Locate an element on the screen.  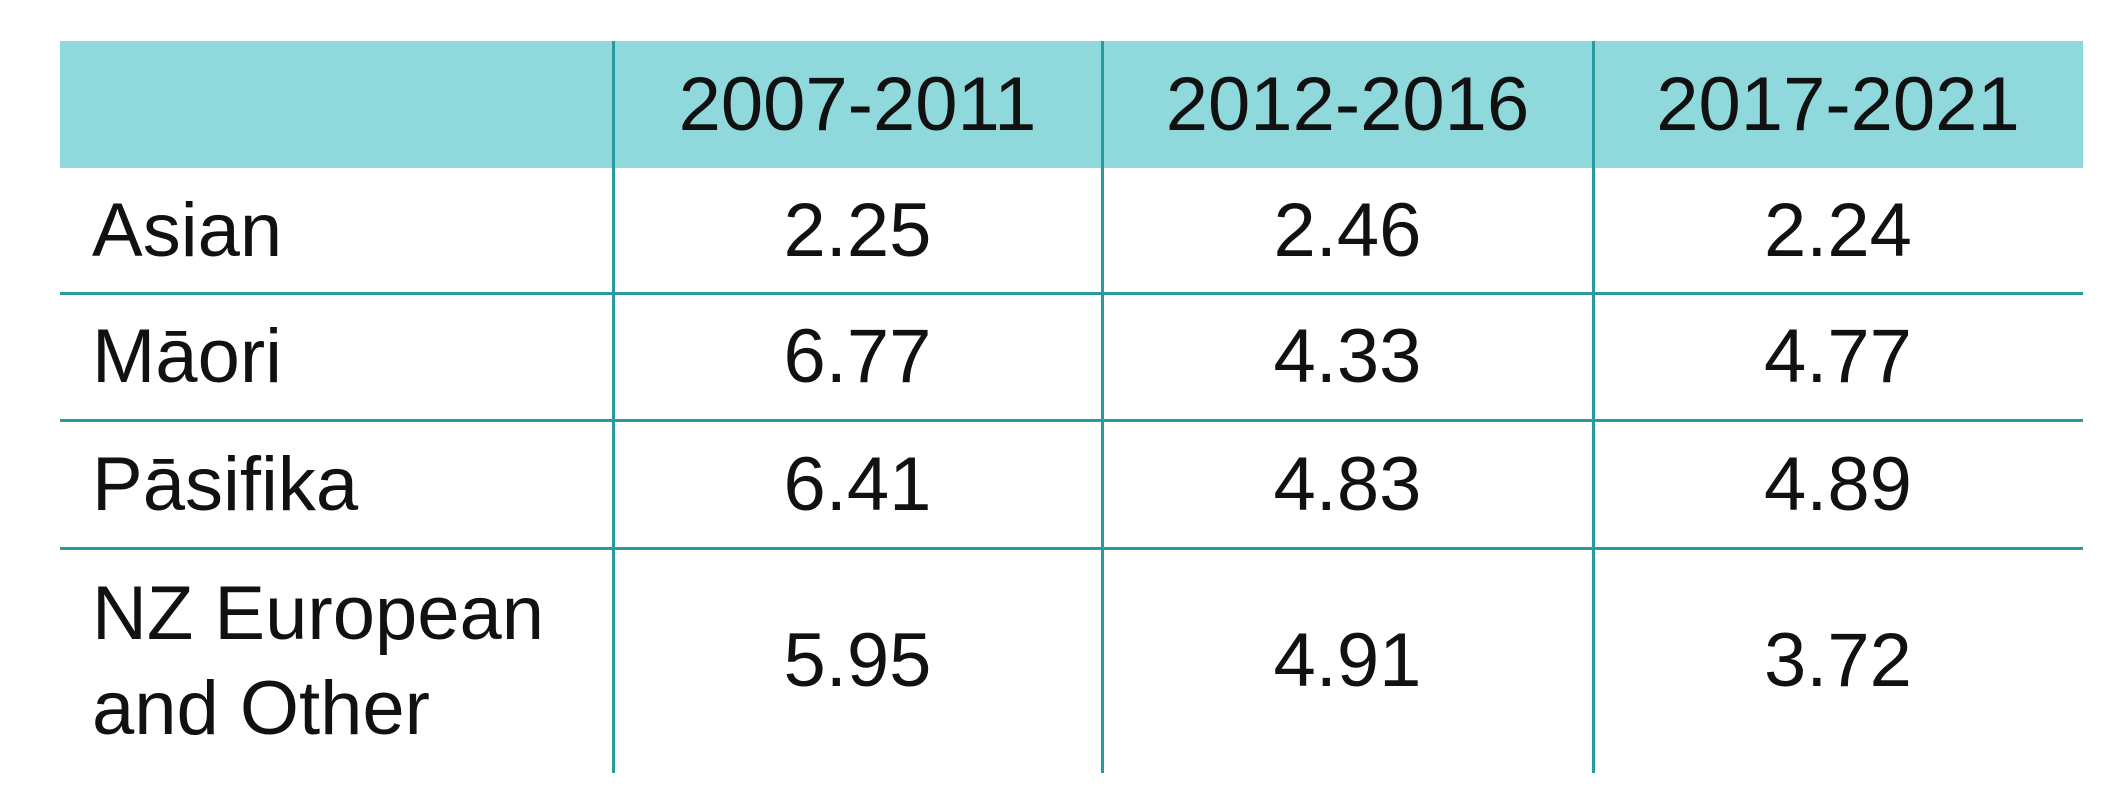
table-cell: 6.41 is located at coordinates (857, 484).